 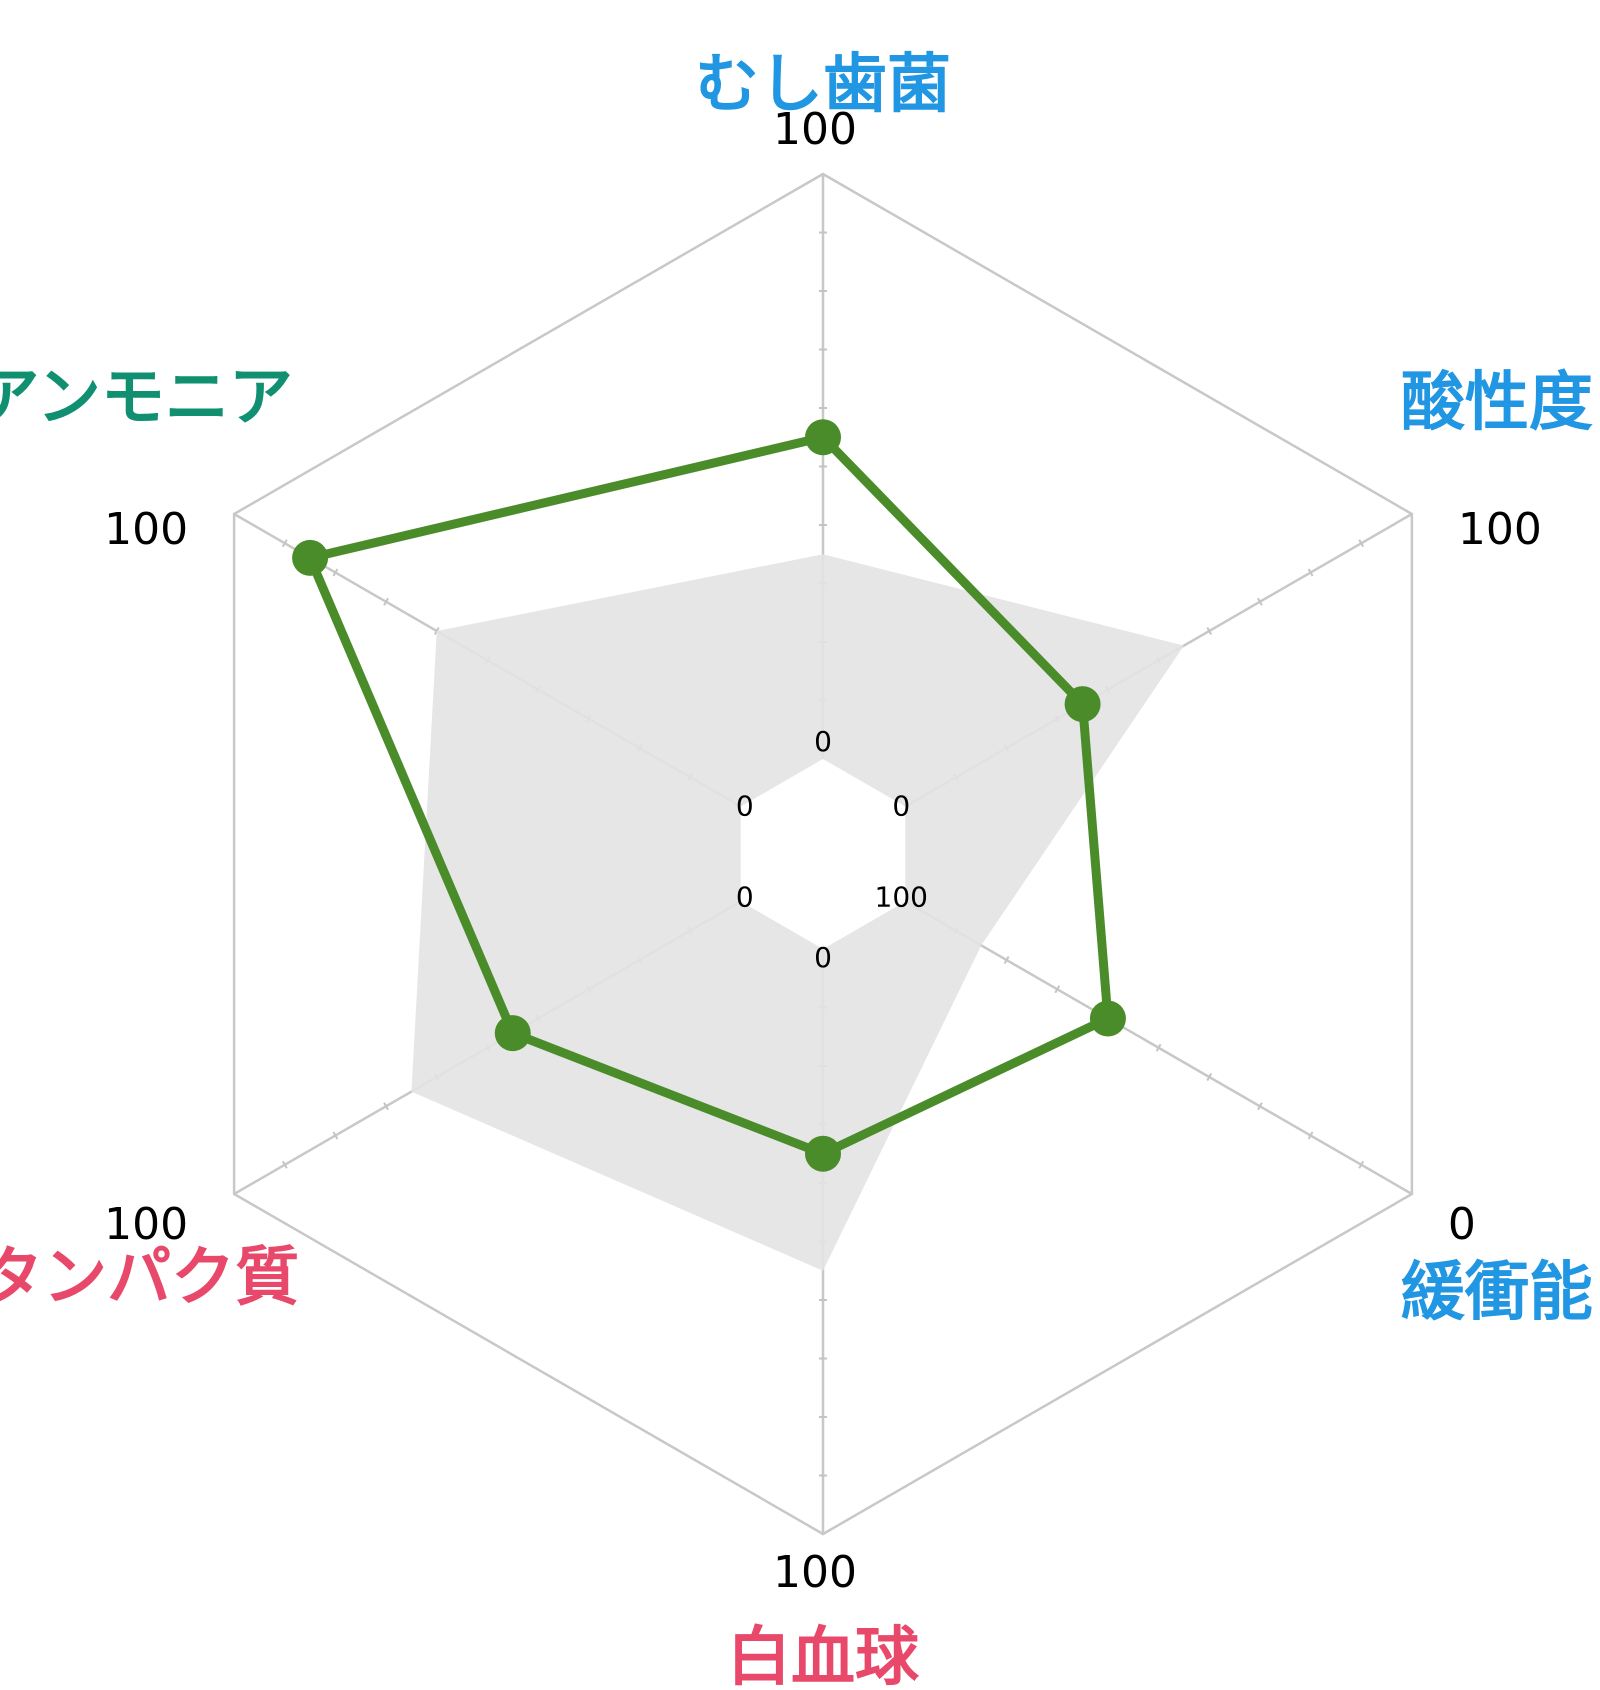 What do you see at coordinates (823, 85) in the screenshot?
I see `axis-label: むし歯菌` at bounding box center [823, 85].